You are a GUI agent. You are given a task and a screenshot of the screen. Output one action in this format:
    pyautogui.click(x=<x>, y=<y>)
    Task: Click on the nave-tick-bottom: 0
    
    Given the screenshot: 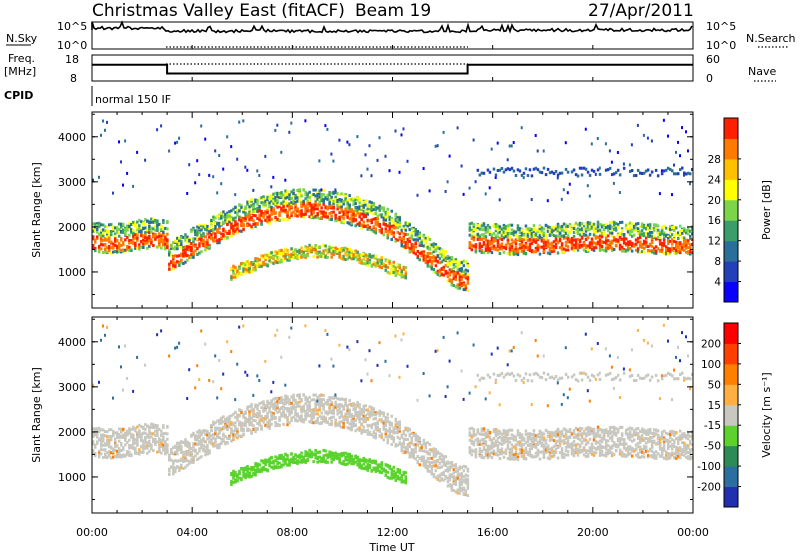 What is the action you would take?
    pyautogui.click(x=709, y=78)
    